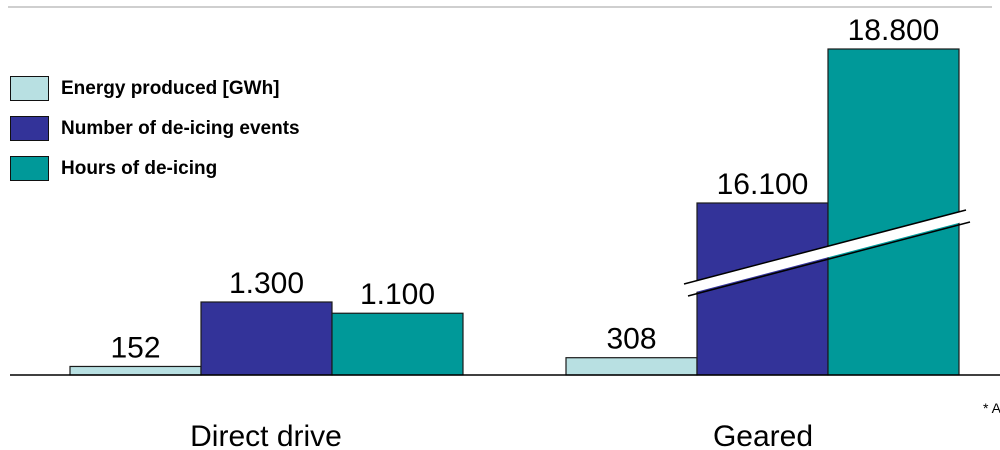 This screenshot has width=1000, height=450. What do you see at coordinates (139, 168) in the screenshot?
I see `legend-label-hours: Hours of de-icing` at bounding box center [139, 168].